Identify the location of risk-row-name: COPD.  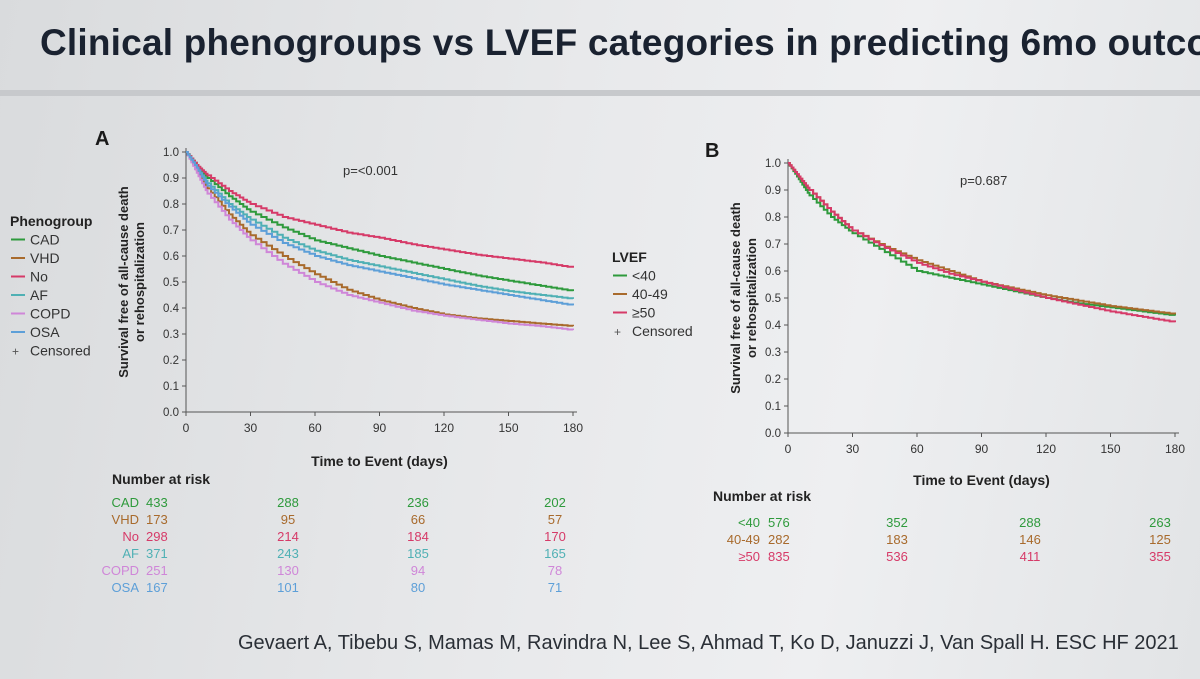
(120, 570).